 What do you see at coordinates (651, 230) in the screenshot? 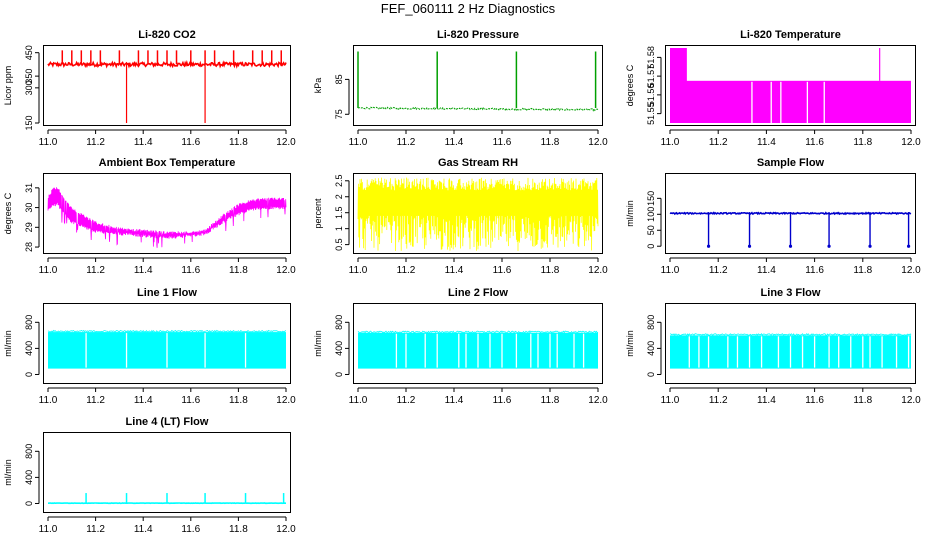
I see `y-tick-label: 50` at bounding box center [651, 230].